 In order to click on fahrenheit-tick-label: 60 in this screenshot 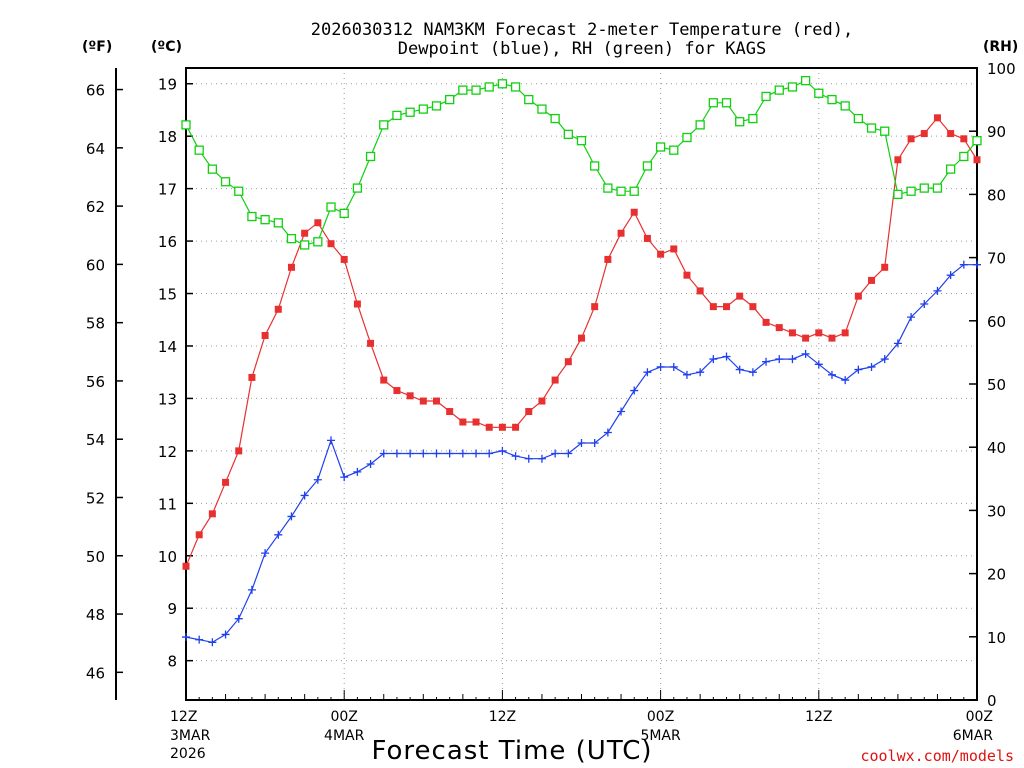, I will do `click(95, 265)`.